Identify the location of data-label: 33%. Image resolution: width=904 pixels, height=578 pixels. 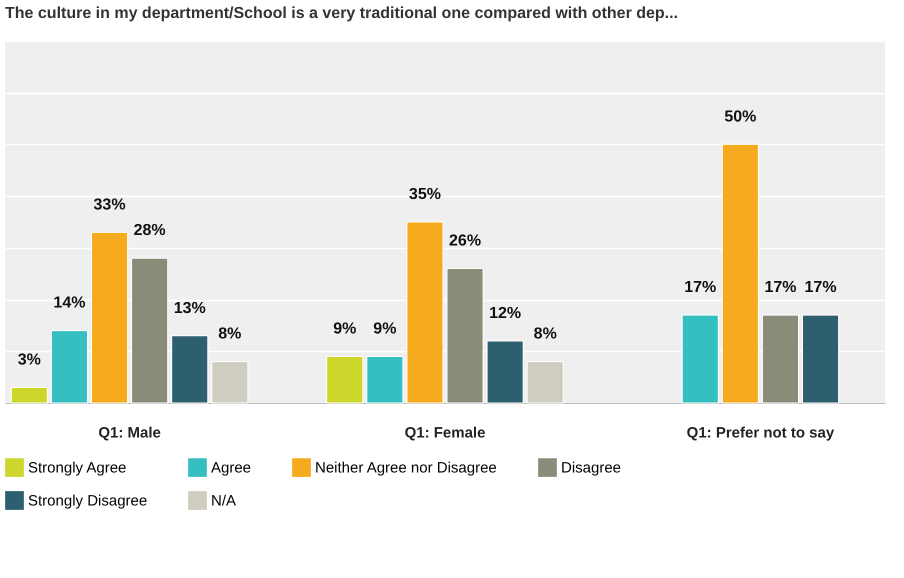
(110, 205).